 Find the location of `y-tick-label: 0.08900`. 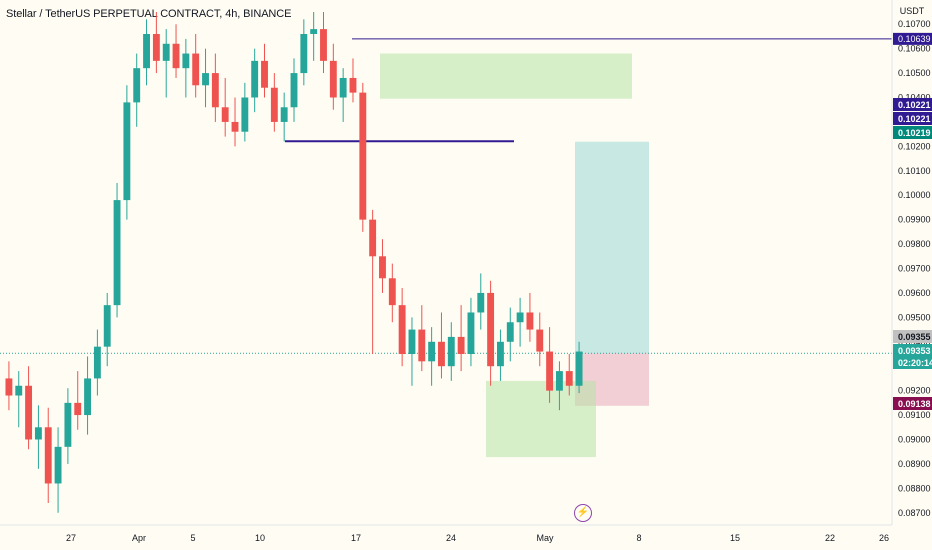

y-tick-label: 0.08900 is located at coordinates (914, 464).